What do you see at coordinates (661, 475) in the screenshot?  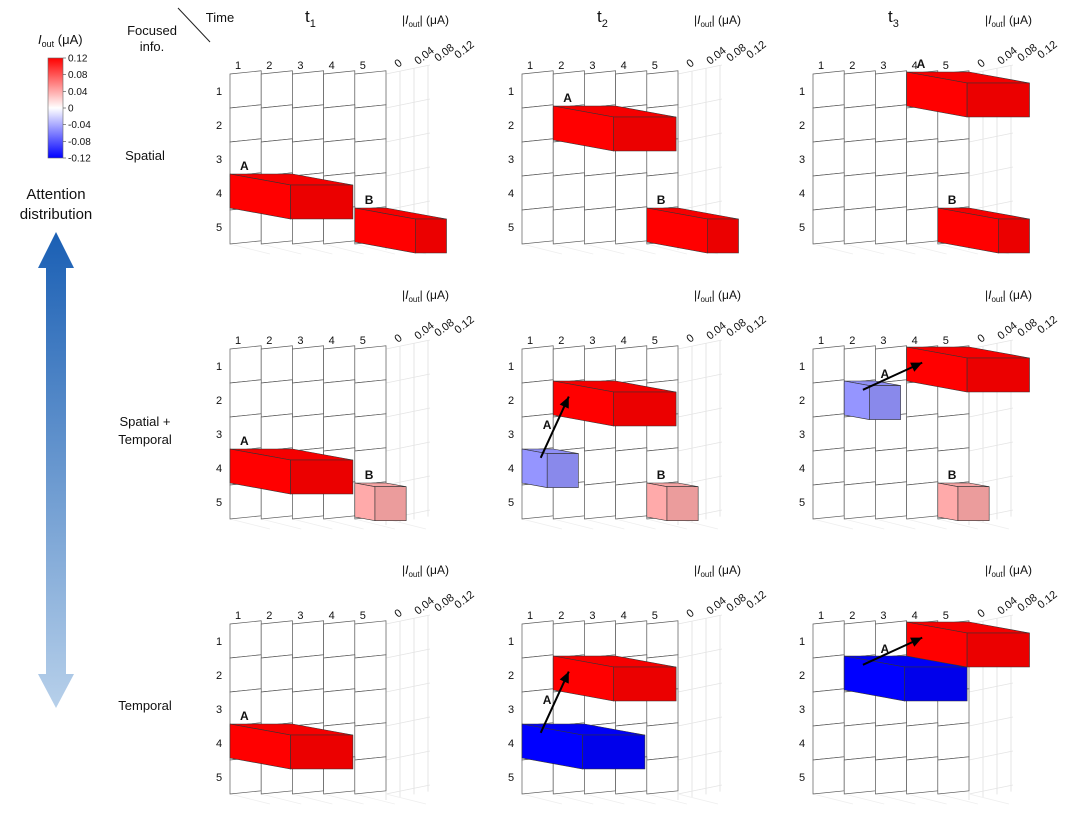 I see `bar-label-B: B` at bounding box center [661, 475].